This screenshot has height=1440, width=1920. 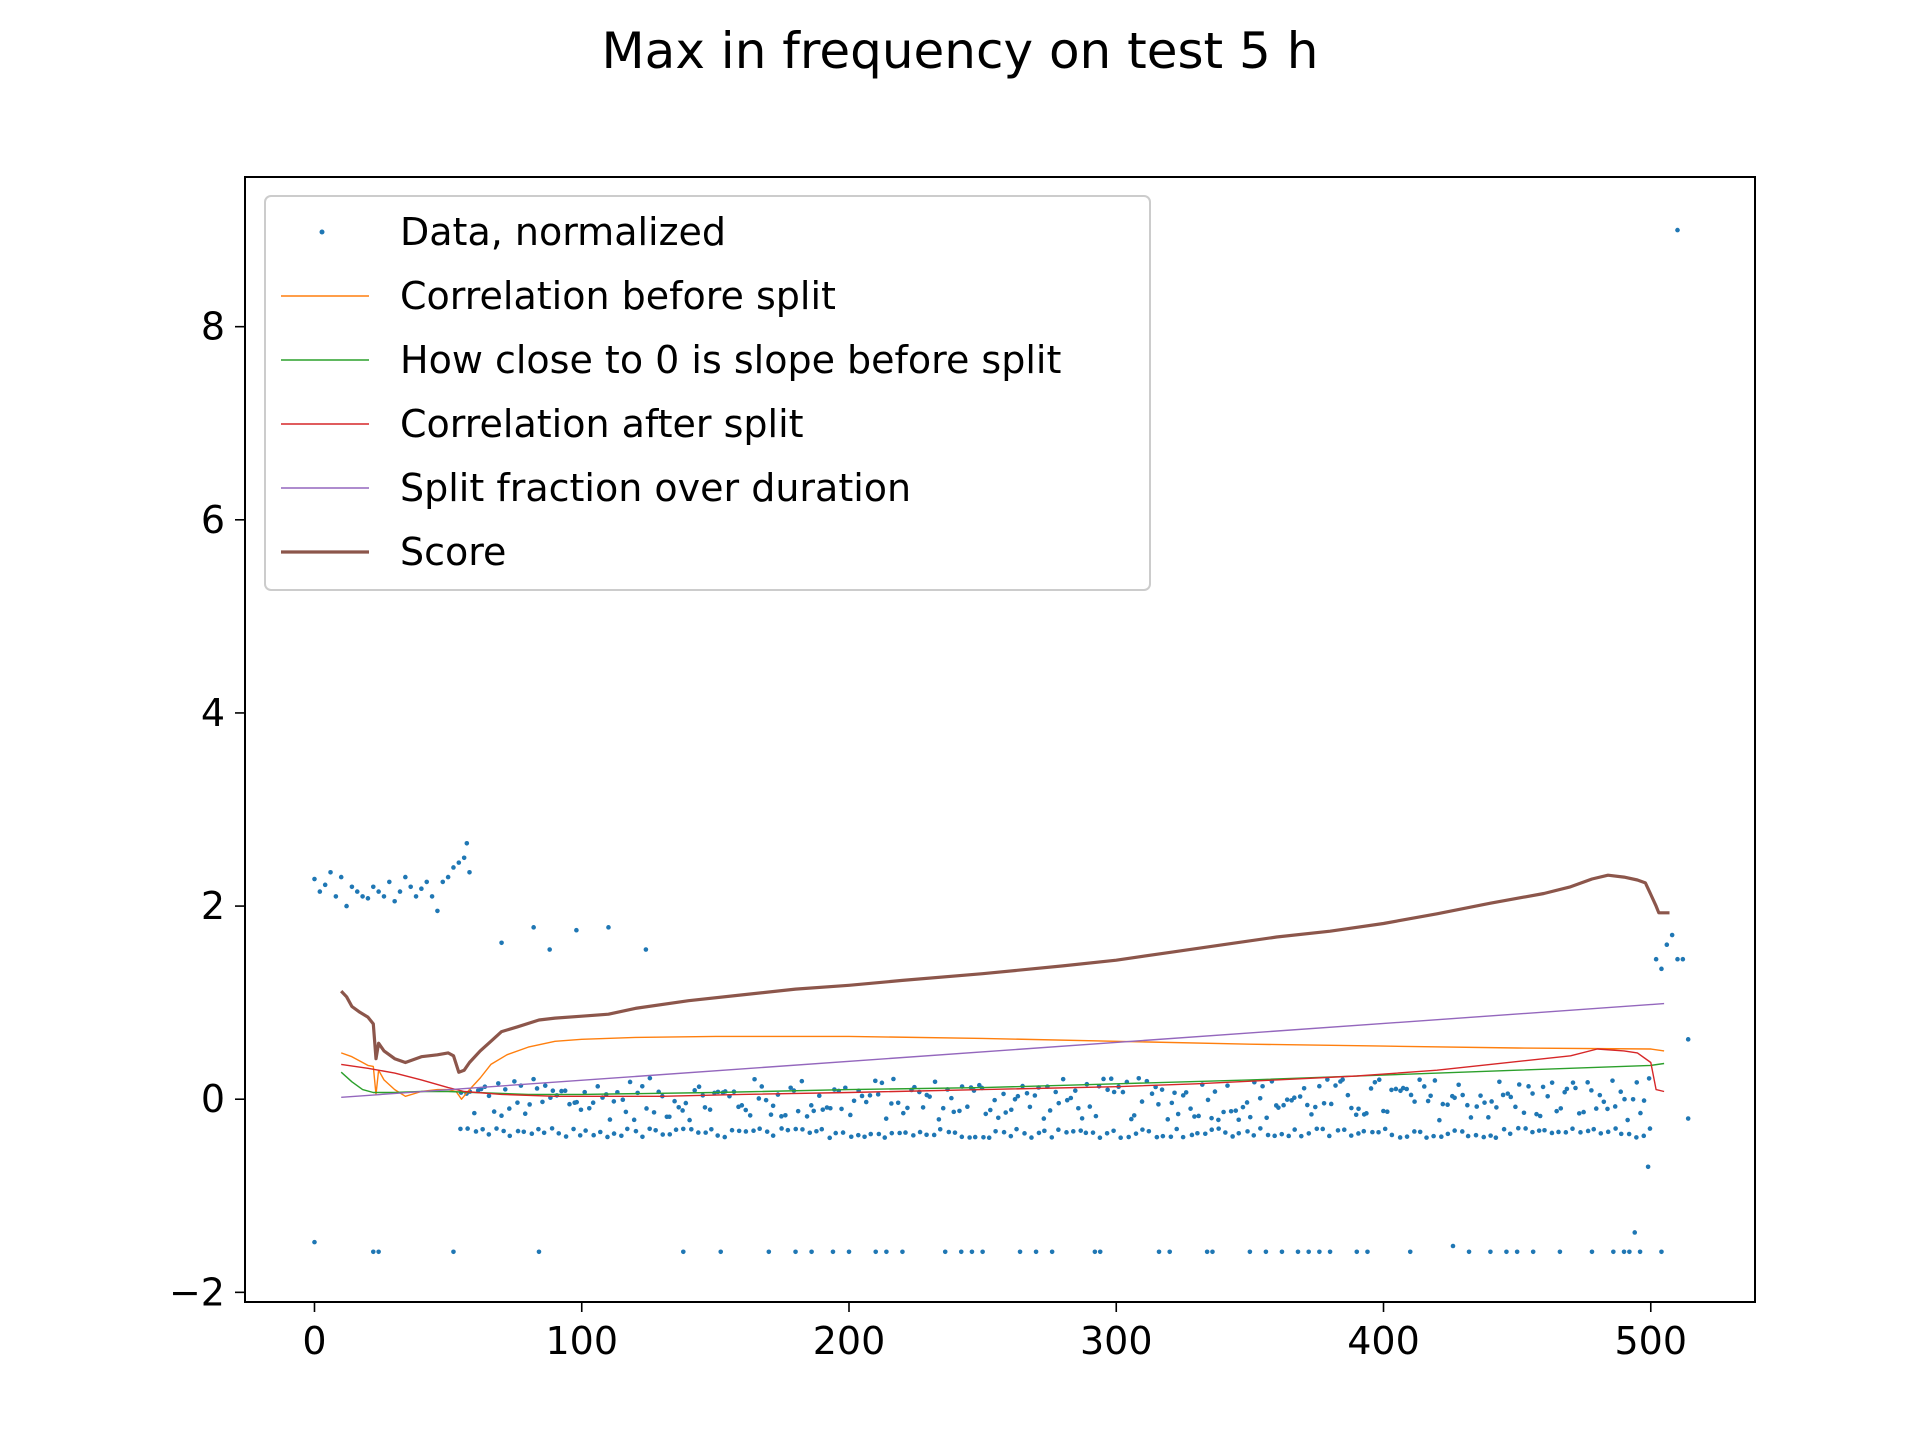 I want to click on y-tick-label: 4, so click(x=213, y=713).